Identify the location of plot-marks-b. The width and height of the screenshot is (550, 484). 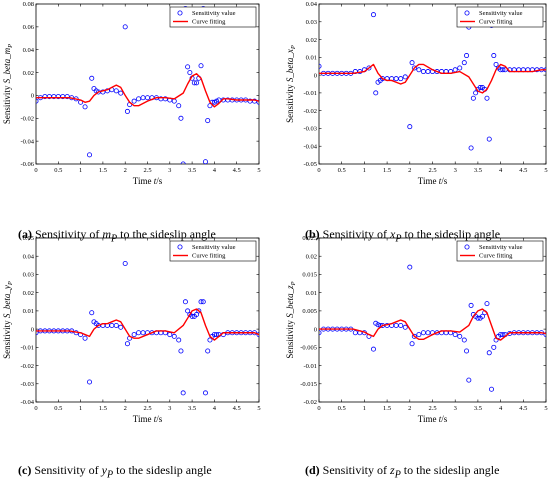
(432, 81).